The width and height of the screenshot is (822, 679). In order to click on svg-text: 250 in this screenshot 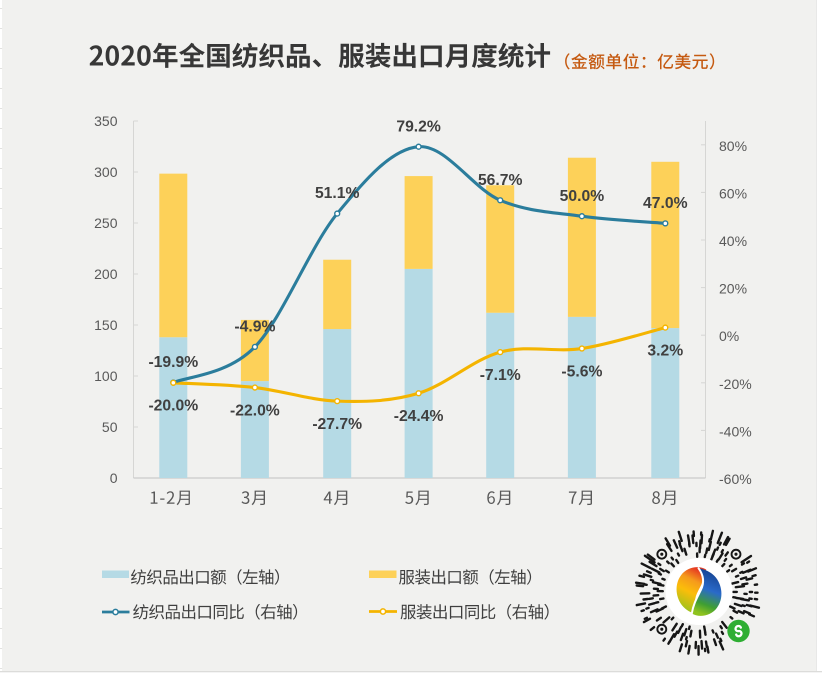, I will do `click(106, 223)`.